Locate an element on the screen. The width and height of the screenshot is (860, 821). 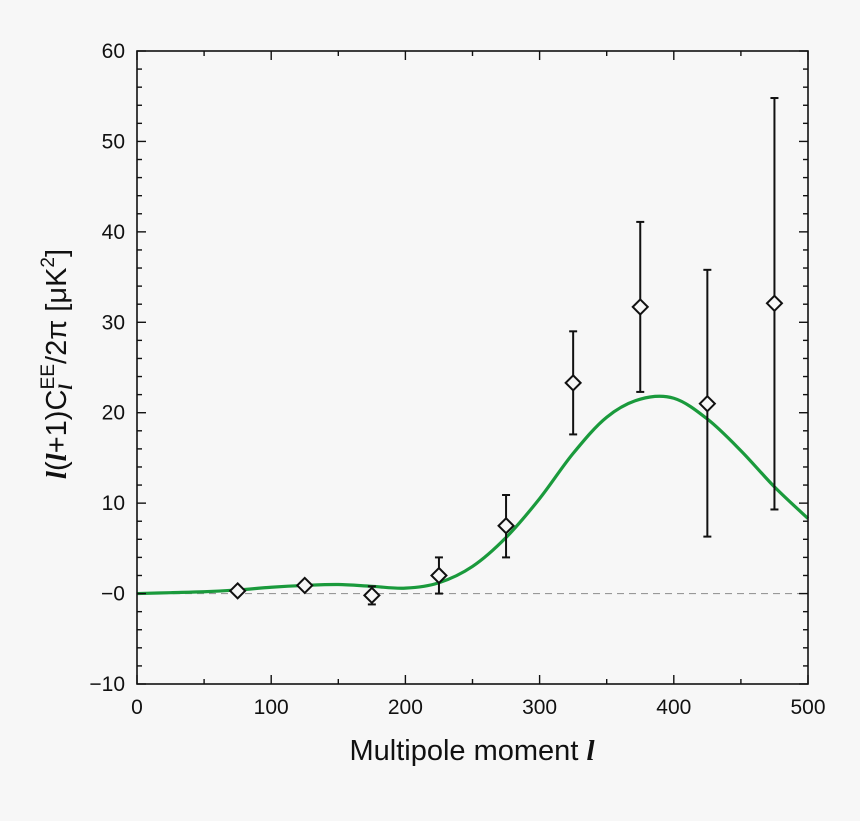
x-tick-label: 500 is located at coordinates (807, 707).